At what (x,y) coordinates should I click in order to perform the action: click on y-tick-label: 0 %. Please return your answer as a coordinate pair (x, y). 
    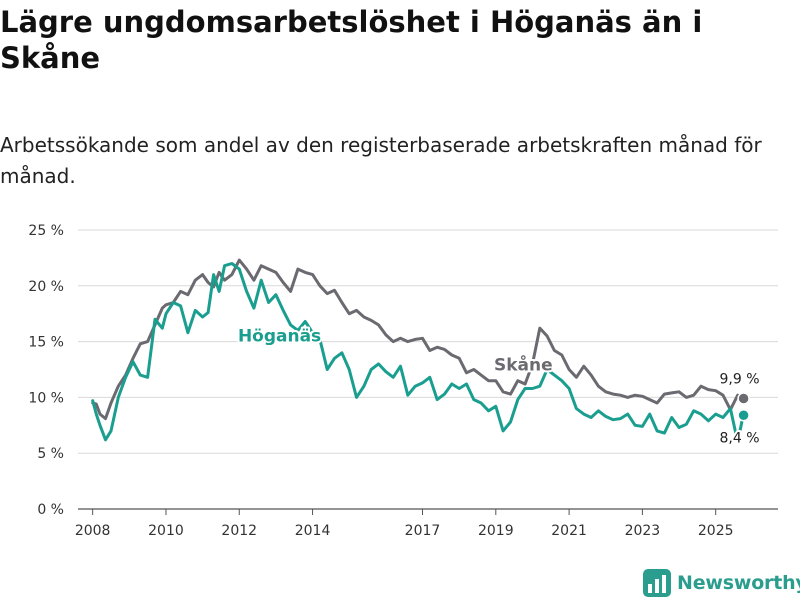
    Looking at the image, I should click on (50, 510).